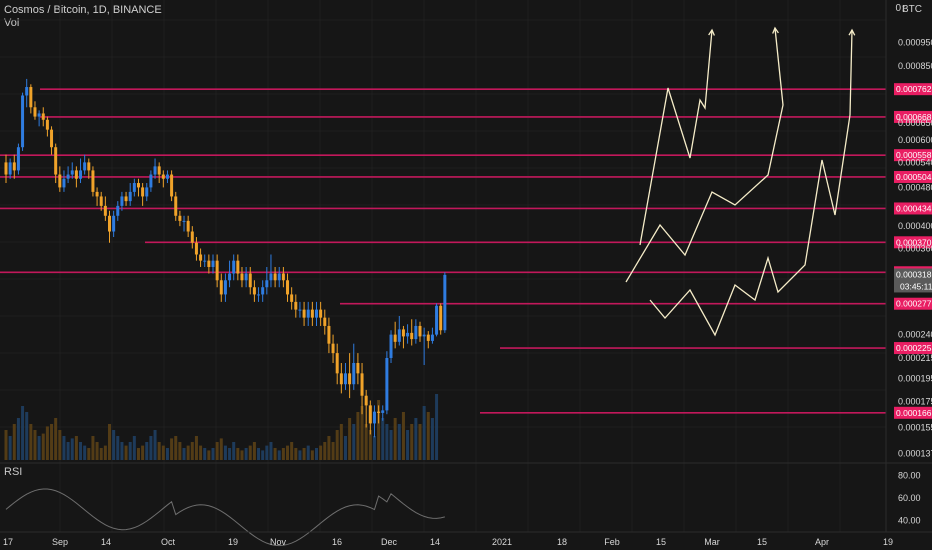  What do you see at coordinates (914, 348) in the screenshot?
I see `level-tag-label: 0.0002253` at bounding box center [914, 348].